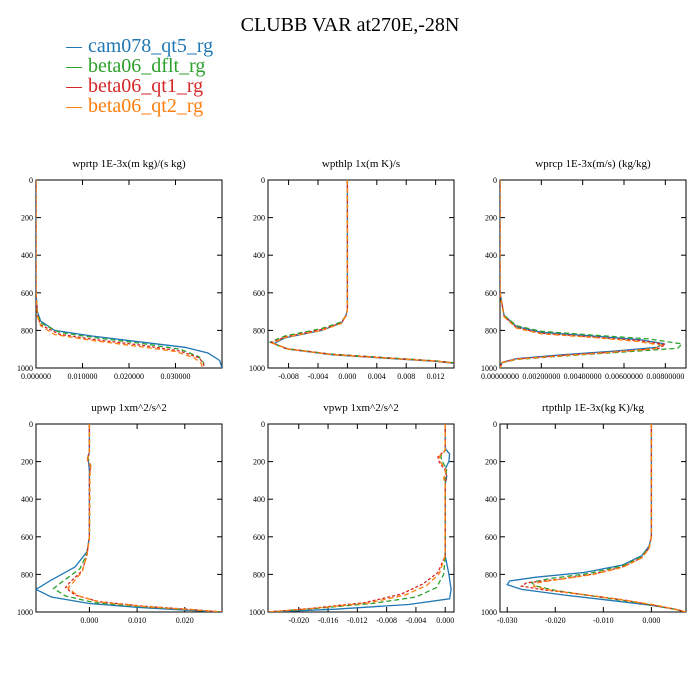 The image size is (700, 700). I want to click on panel-title: rtpthlp 1E-3x(kg K)/kg, so click(593, 408).